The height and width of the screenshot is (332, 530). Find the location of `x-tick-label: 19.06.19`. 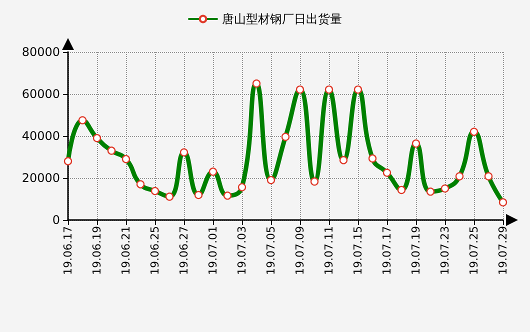

x-tick-label: 19.06.19 is located at coordinates (97, 250).